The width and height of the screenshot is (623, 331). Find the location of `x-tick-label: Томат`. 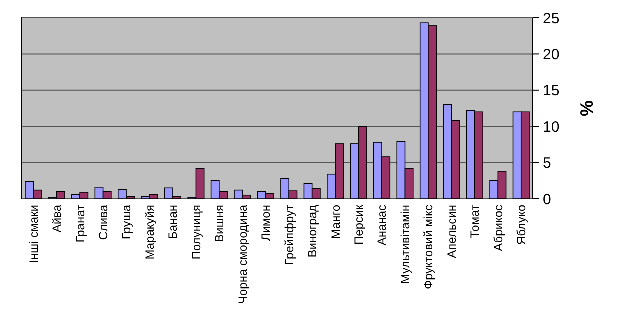

x-tick-label: Томат is located at coordinates (475, 221).